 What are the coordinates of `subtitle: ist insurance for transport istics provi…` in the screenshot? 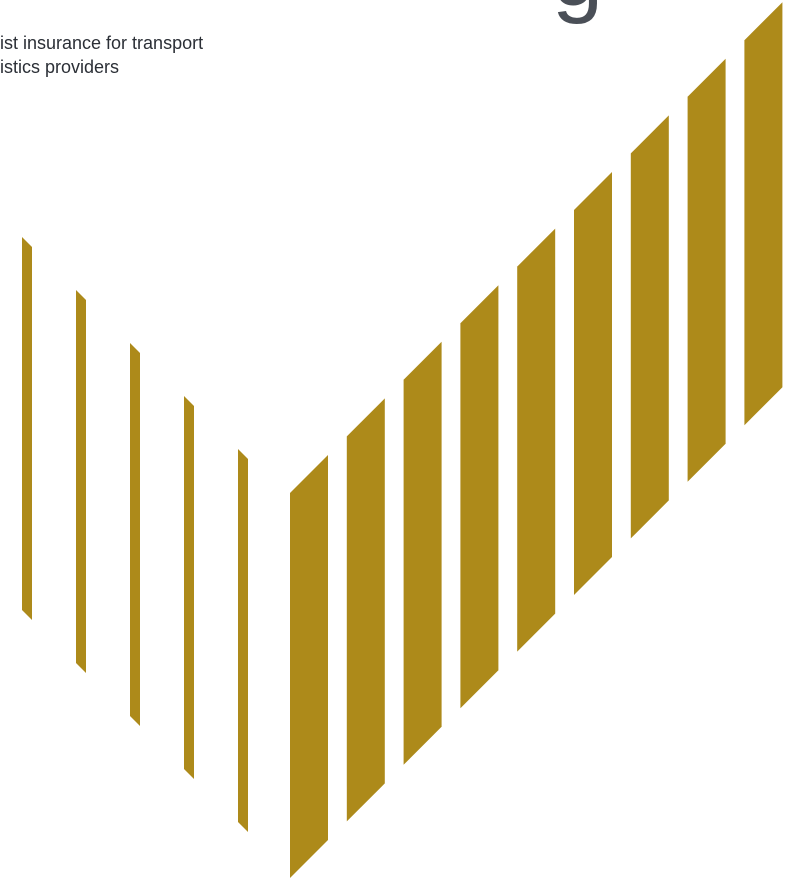 It's located at (101, 55).